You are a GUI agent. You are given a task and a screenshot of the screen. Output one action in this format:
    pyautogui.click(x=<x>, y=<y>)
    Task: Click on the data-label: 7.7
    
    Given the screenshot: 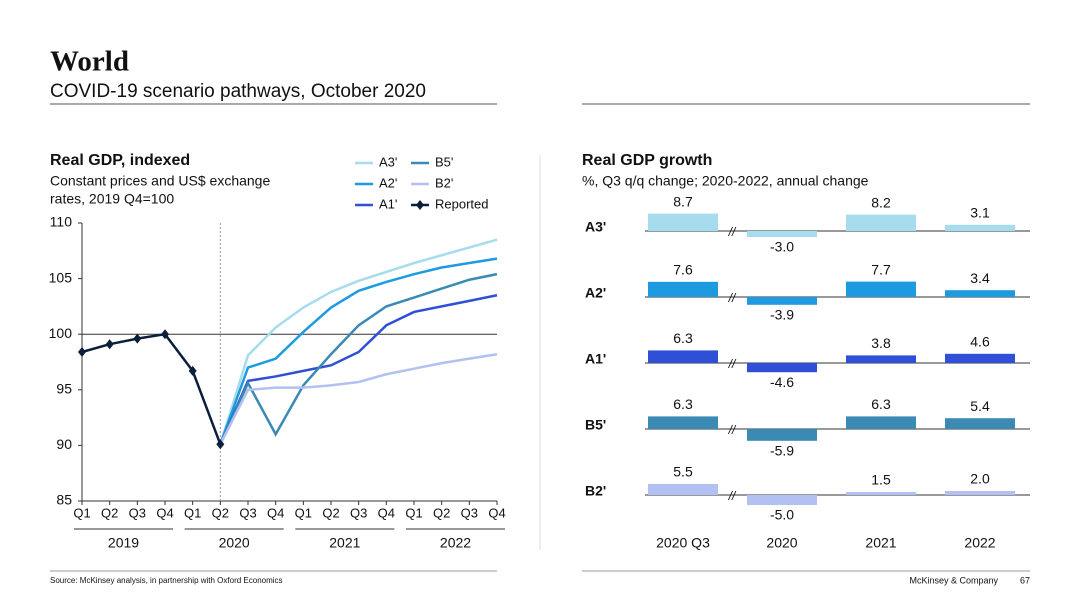 What is the action you would take?
    pyautogui.click(x=881, y=269)
    